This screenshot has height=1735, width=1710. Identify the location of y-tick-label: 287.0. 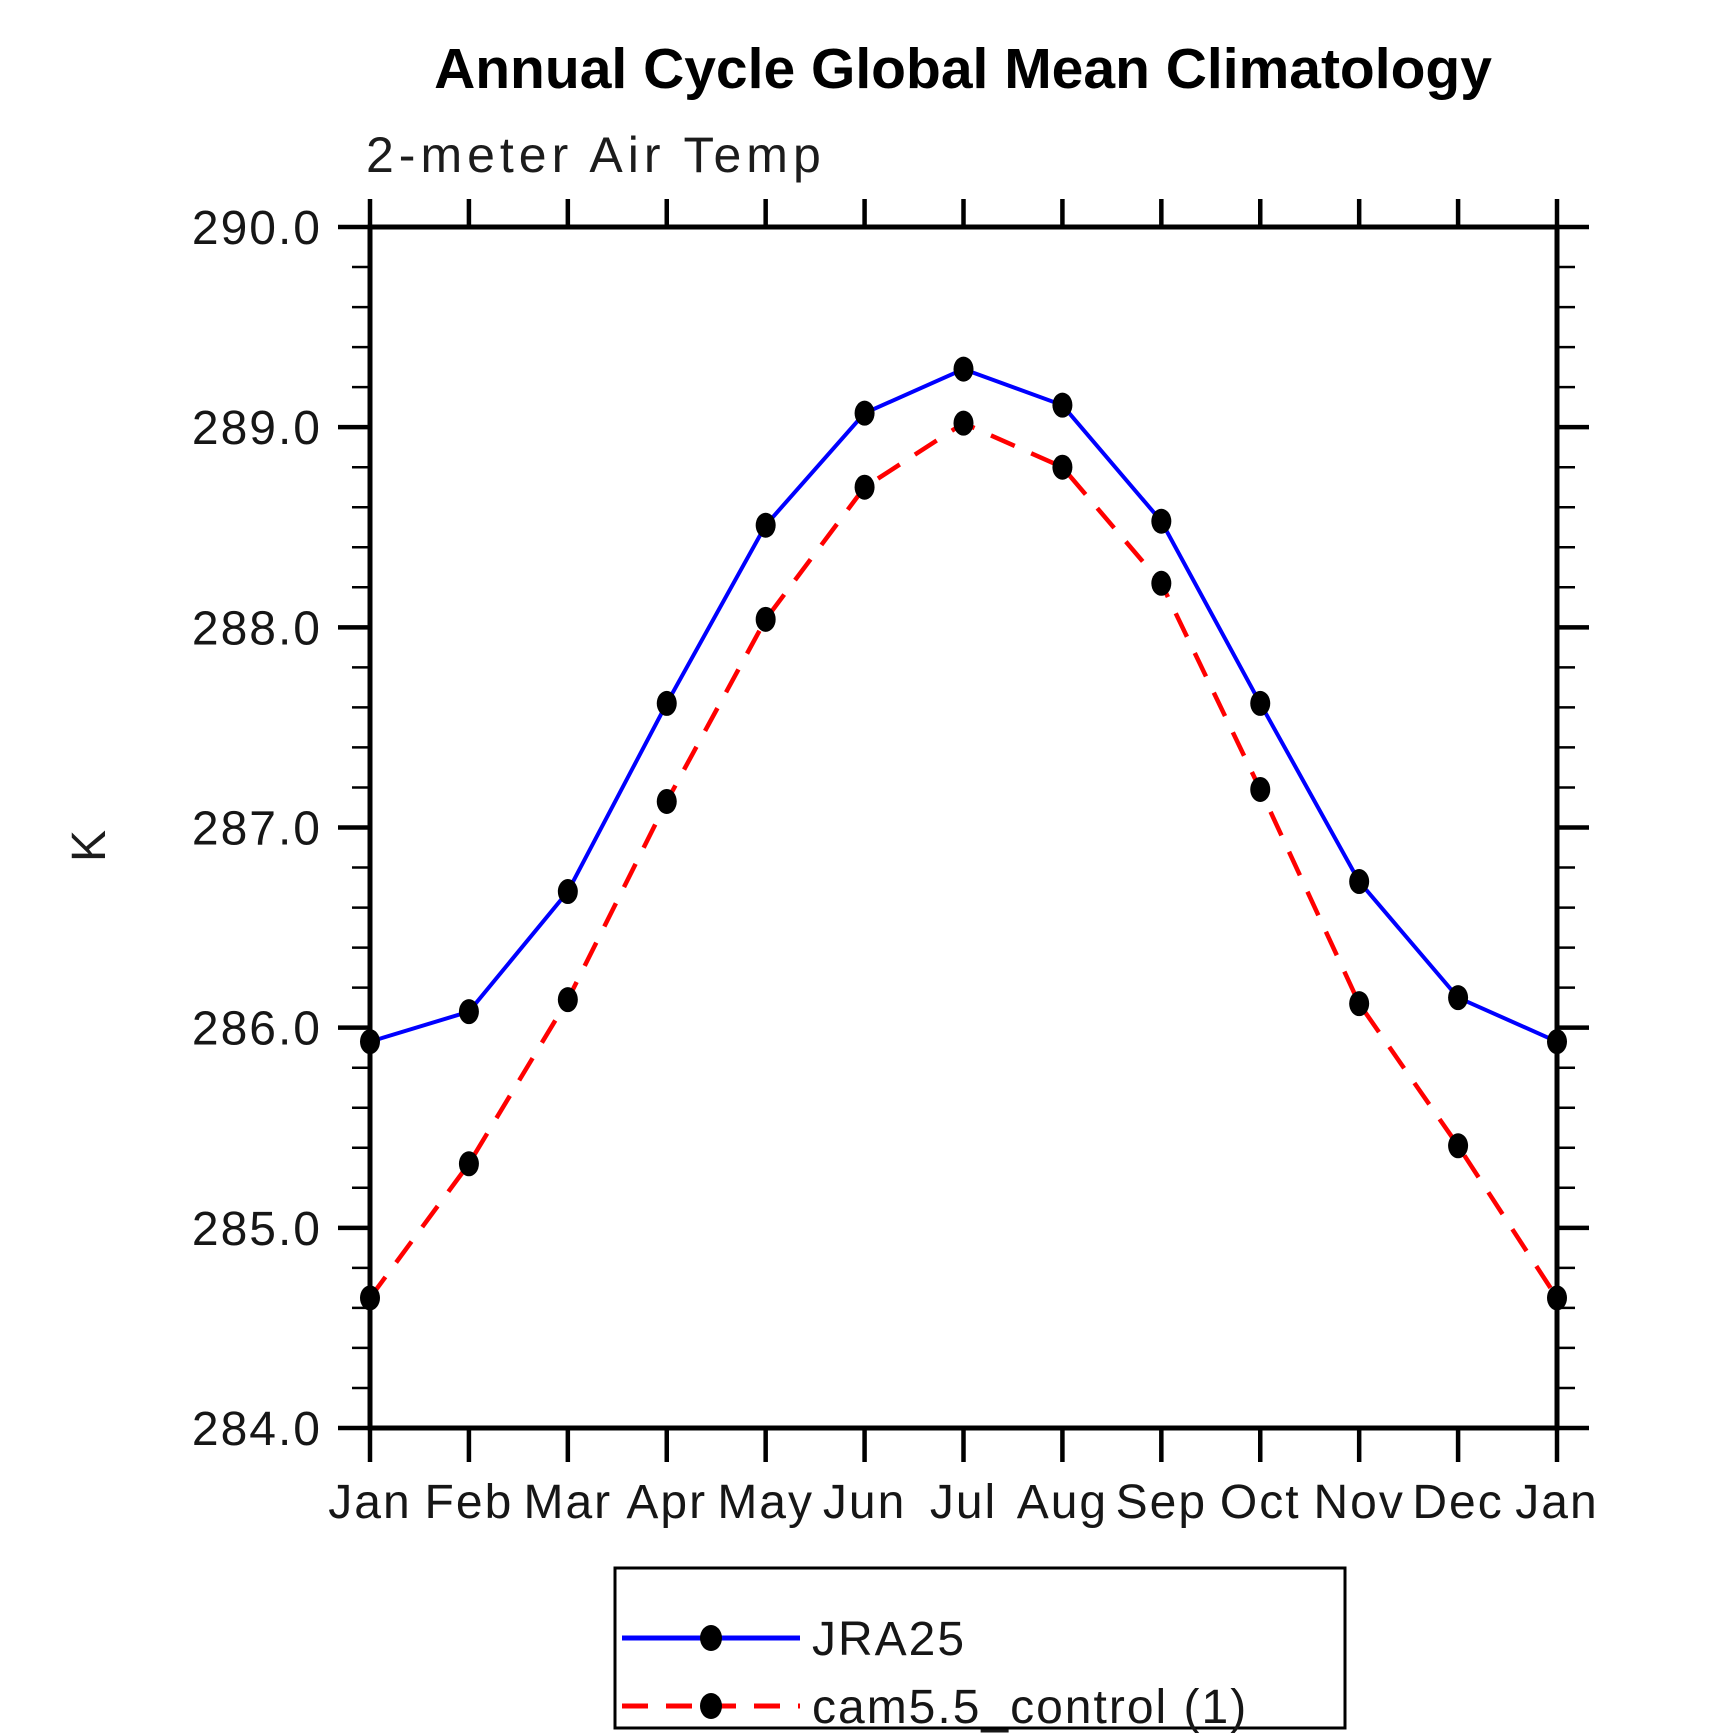
(257, 829).